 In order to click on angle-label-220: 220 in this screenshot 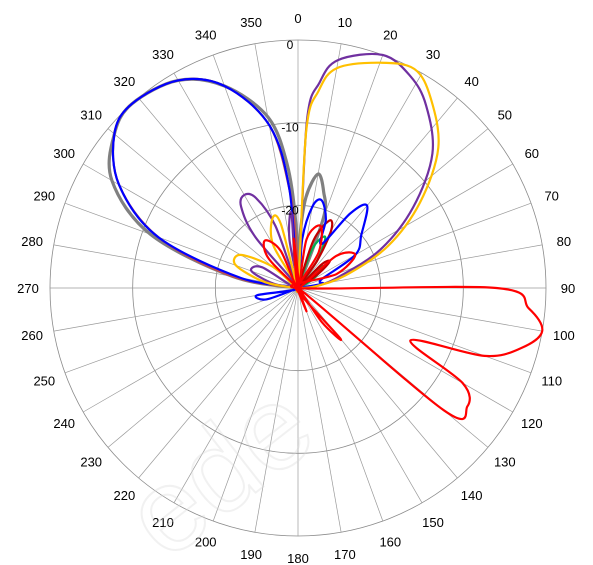, I will do `click(125, 495)`.